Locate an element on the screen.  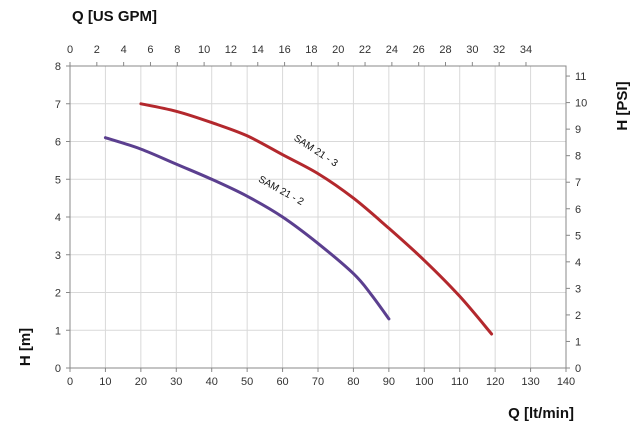
x-tick-label: 90 is located at coordinates (389, 382).